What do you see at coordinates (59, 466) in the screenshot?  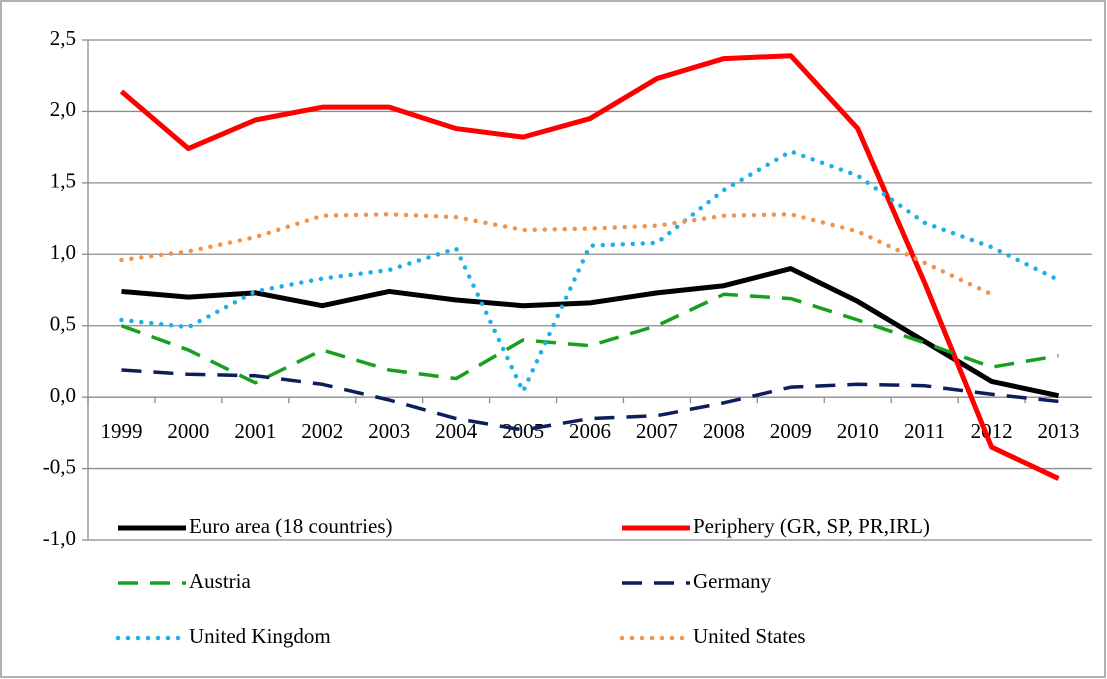 I see `y-tick-label: -0,5` at bounding box center [59, 466].